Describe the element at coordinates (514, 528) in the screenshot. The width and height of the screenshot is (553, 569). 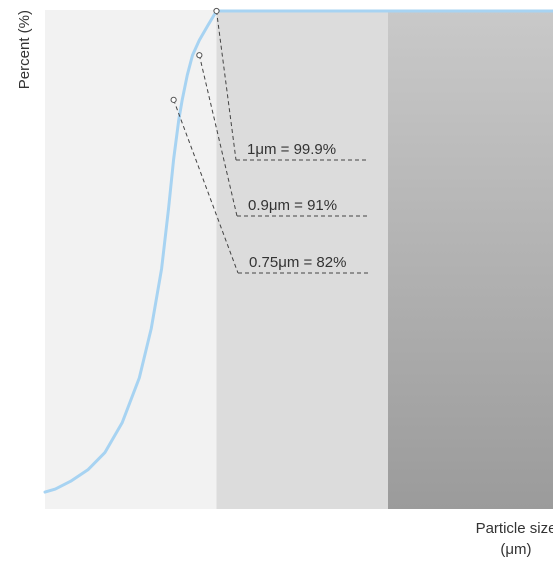
I see `x-axis-label-line1: Particle size` at that location.